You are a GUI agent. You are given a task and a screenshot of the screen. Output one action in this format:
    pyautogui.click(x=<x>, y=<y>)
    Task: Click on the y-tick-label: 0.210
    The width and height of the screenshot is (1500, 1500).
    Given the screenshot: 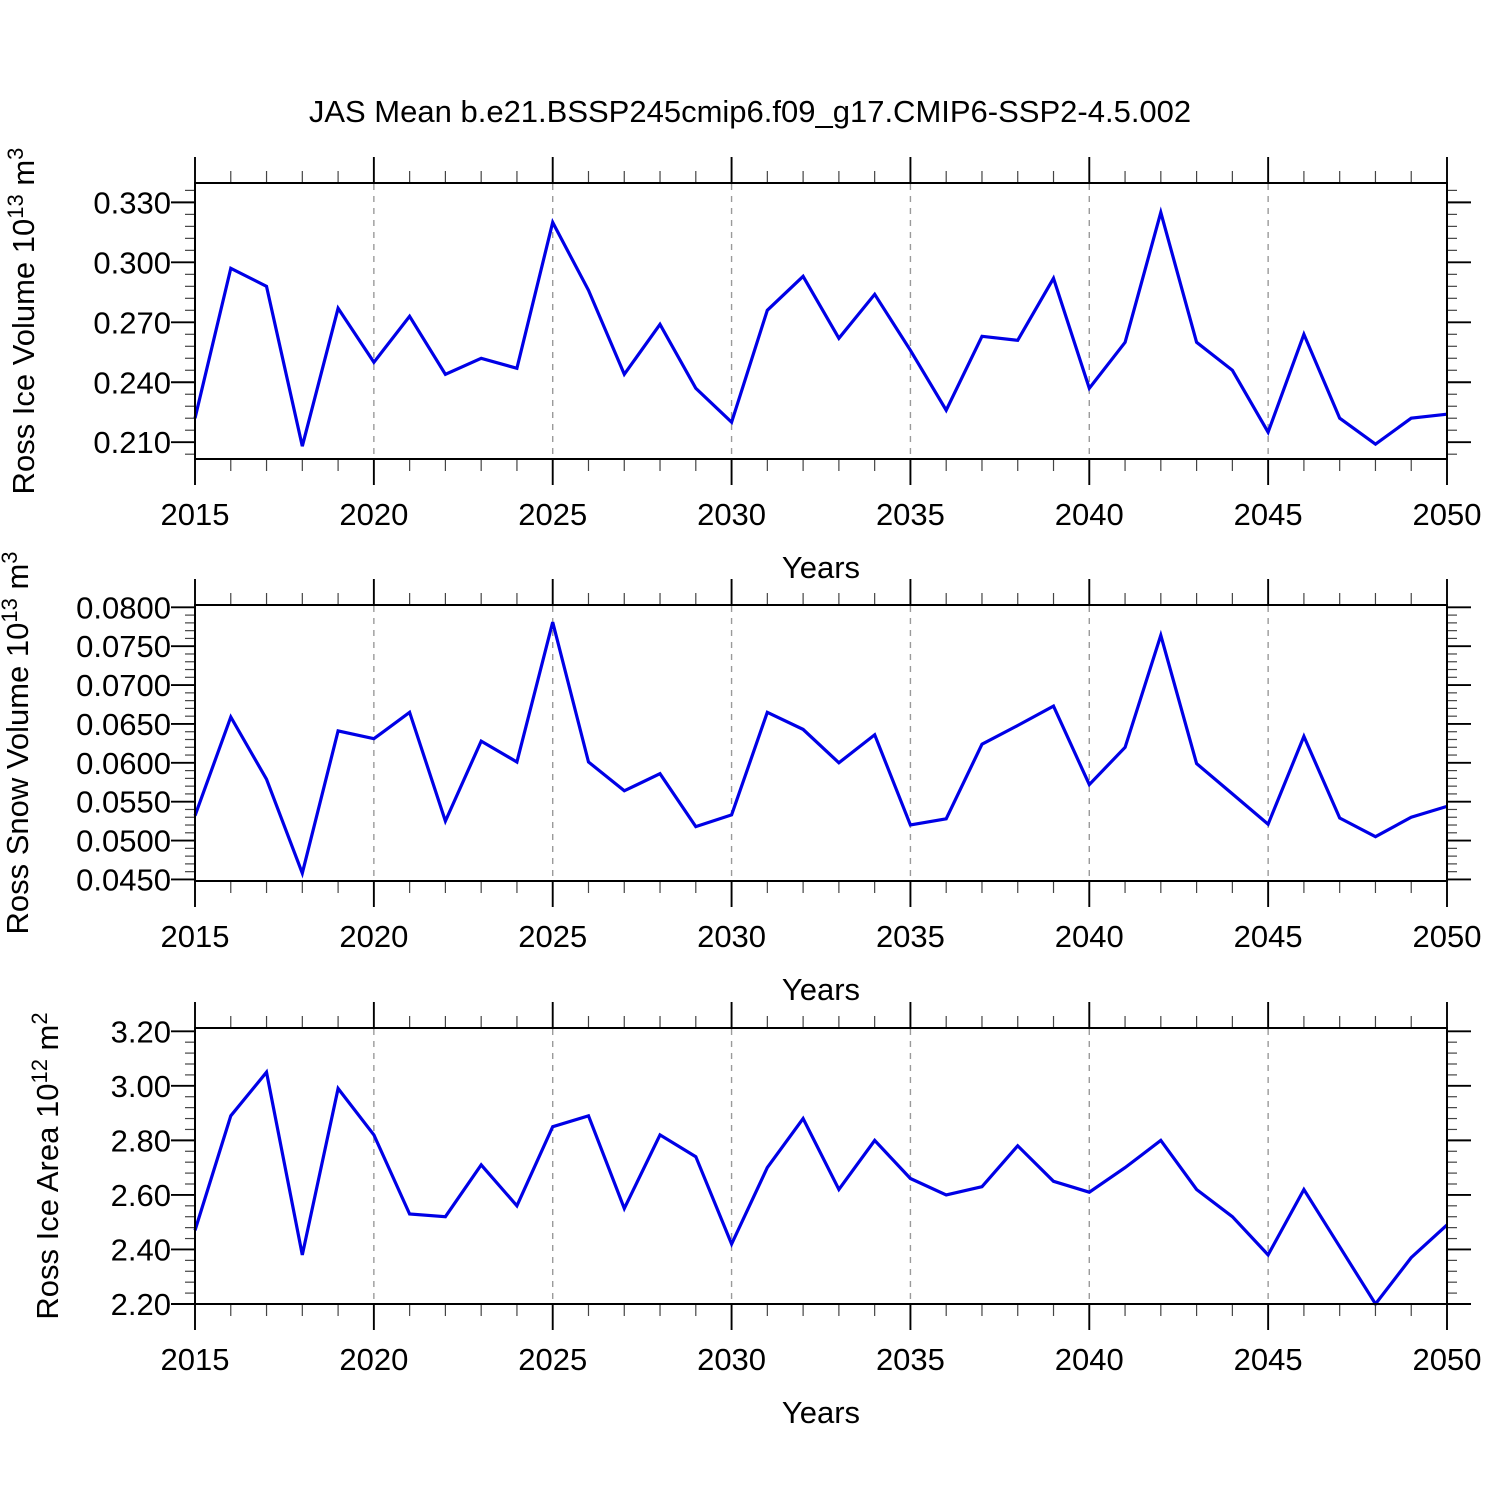 What is the action you would take?
    pyautogui.click(x=132, y=442)
    